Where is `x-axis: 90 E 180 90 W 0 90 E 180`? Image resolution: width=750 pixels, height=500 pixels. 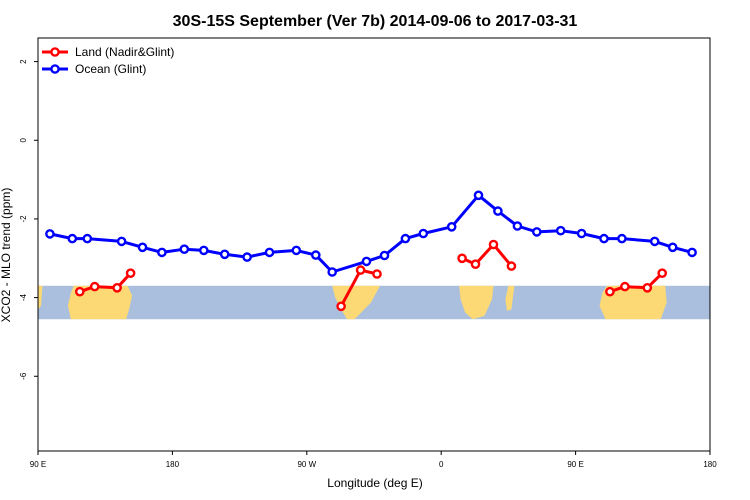 x-axis: 90 E 180 90 W 0 90 E 180 is located at coordinates (373, 460).